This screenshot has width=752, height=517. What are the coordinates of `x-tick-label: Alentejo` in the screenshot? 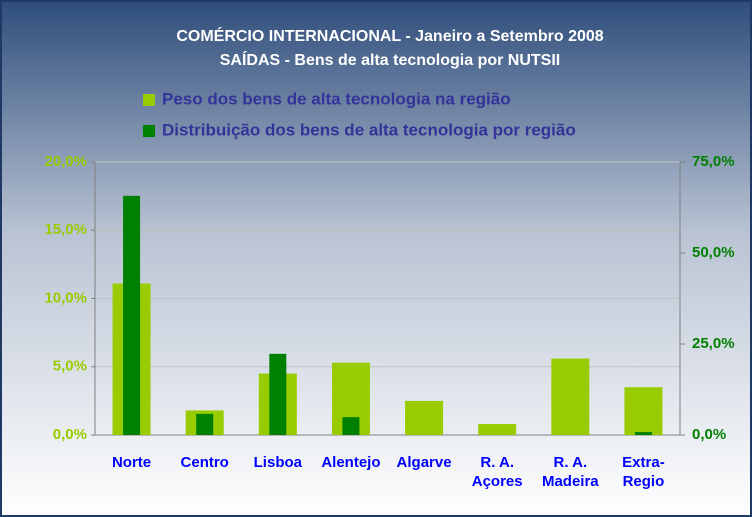 It's located at (351, 462).